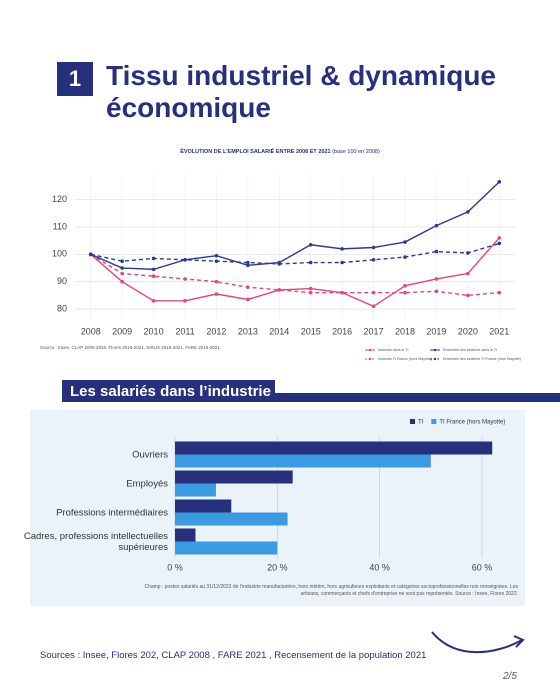 This screenshot has height=700, width=560. I want to click on x-tick-label: 2013, so click(248, 331).